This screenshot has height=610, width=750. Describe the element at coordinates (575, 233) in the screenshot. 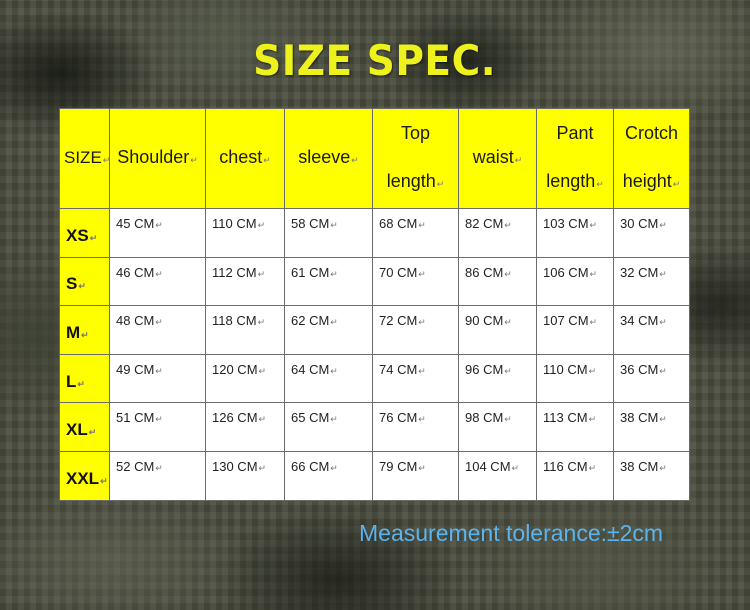

I see `measurement-cell: 103 CM↵` at that location.